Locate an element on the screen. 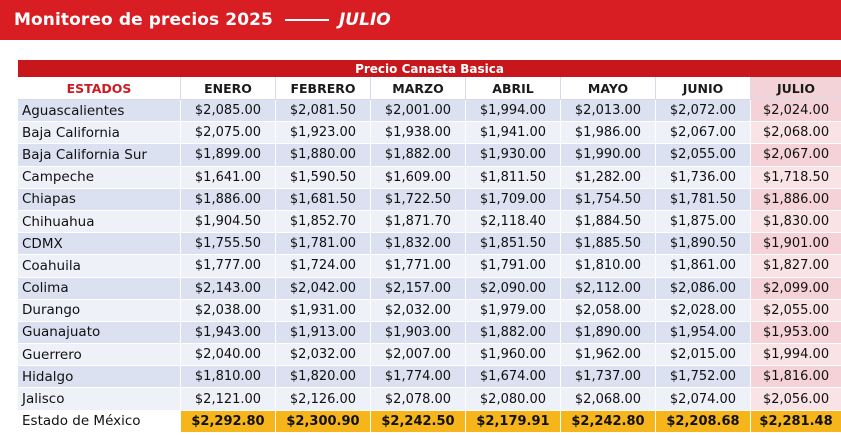 This screenshot has width=841, height=435. price-cell: $2,118.40 is located at coordinates (512, 222).